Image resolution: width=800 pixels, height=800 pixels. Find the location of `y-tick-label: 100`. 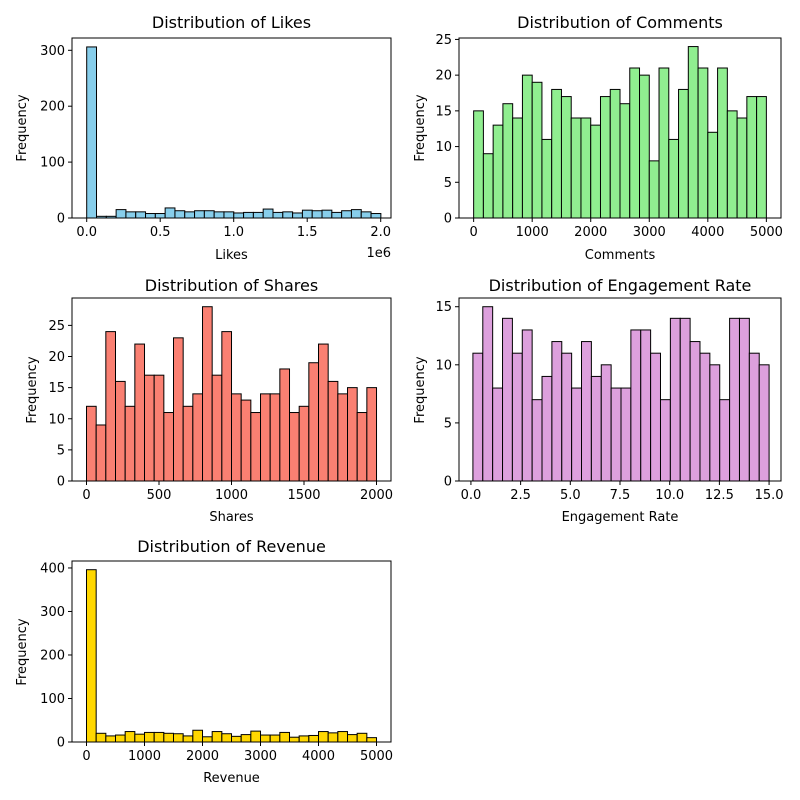

y-tick-label: 100 is located at coordinates (52, 699).